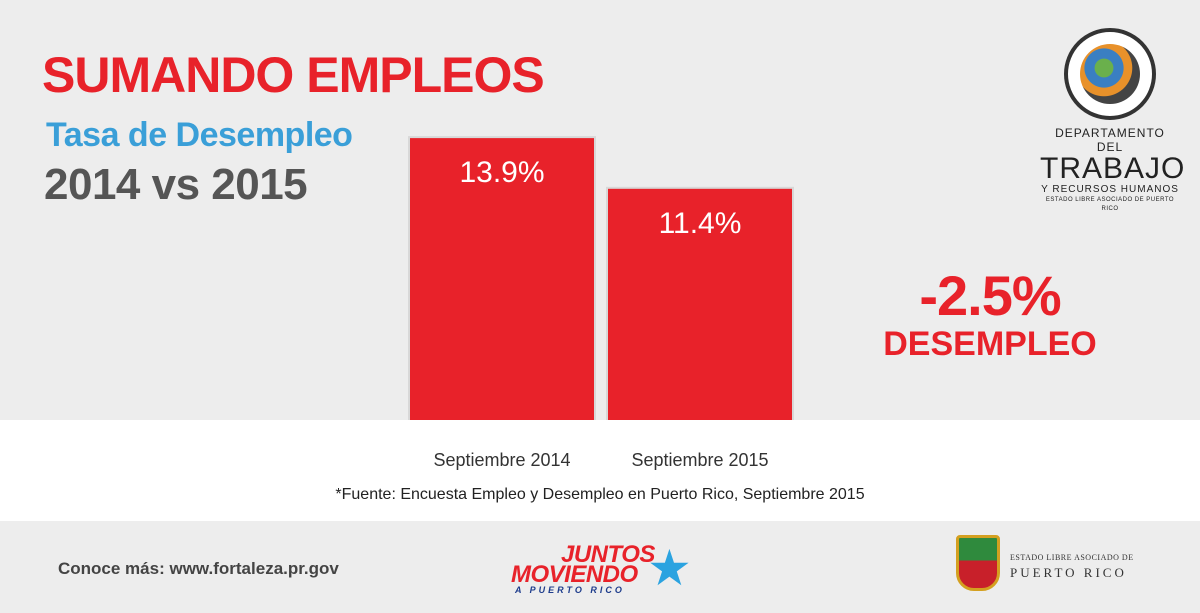 This screenshot has height=613, width=1200. I want to click on more-info-link: Conoce más: www.fortaleza.pr.gov, so click(198, 568).